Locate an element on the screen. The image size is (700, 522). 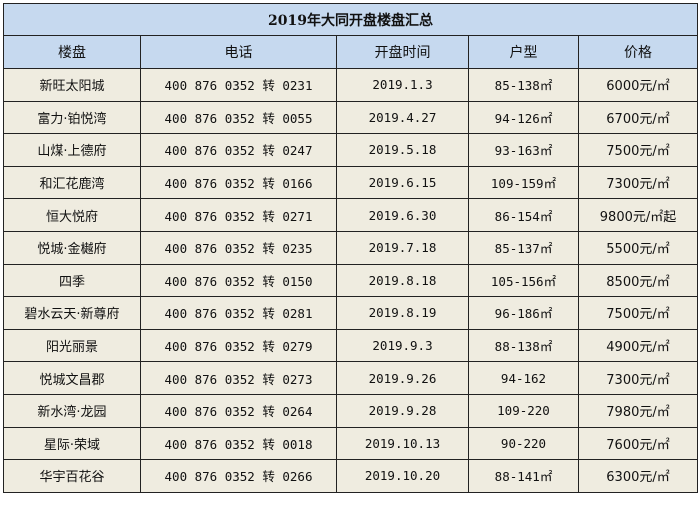
price: 5500元/㎡ is located at coordinates (638, 247).